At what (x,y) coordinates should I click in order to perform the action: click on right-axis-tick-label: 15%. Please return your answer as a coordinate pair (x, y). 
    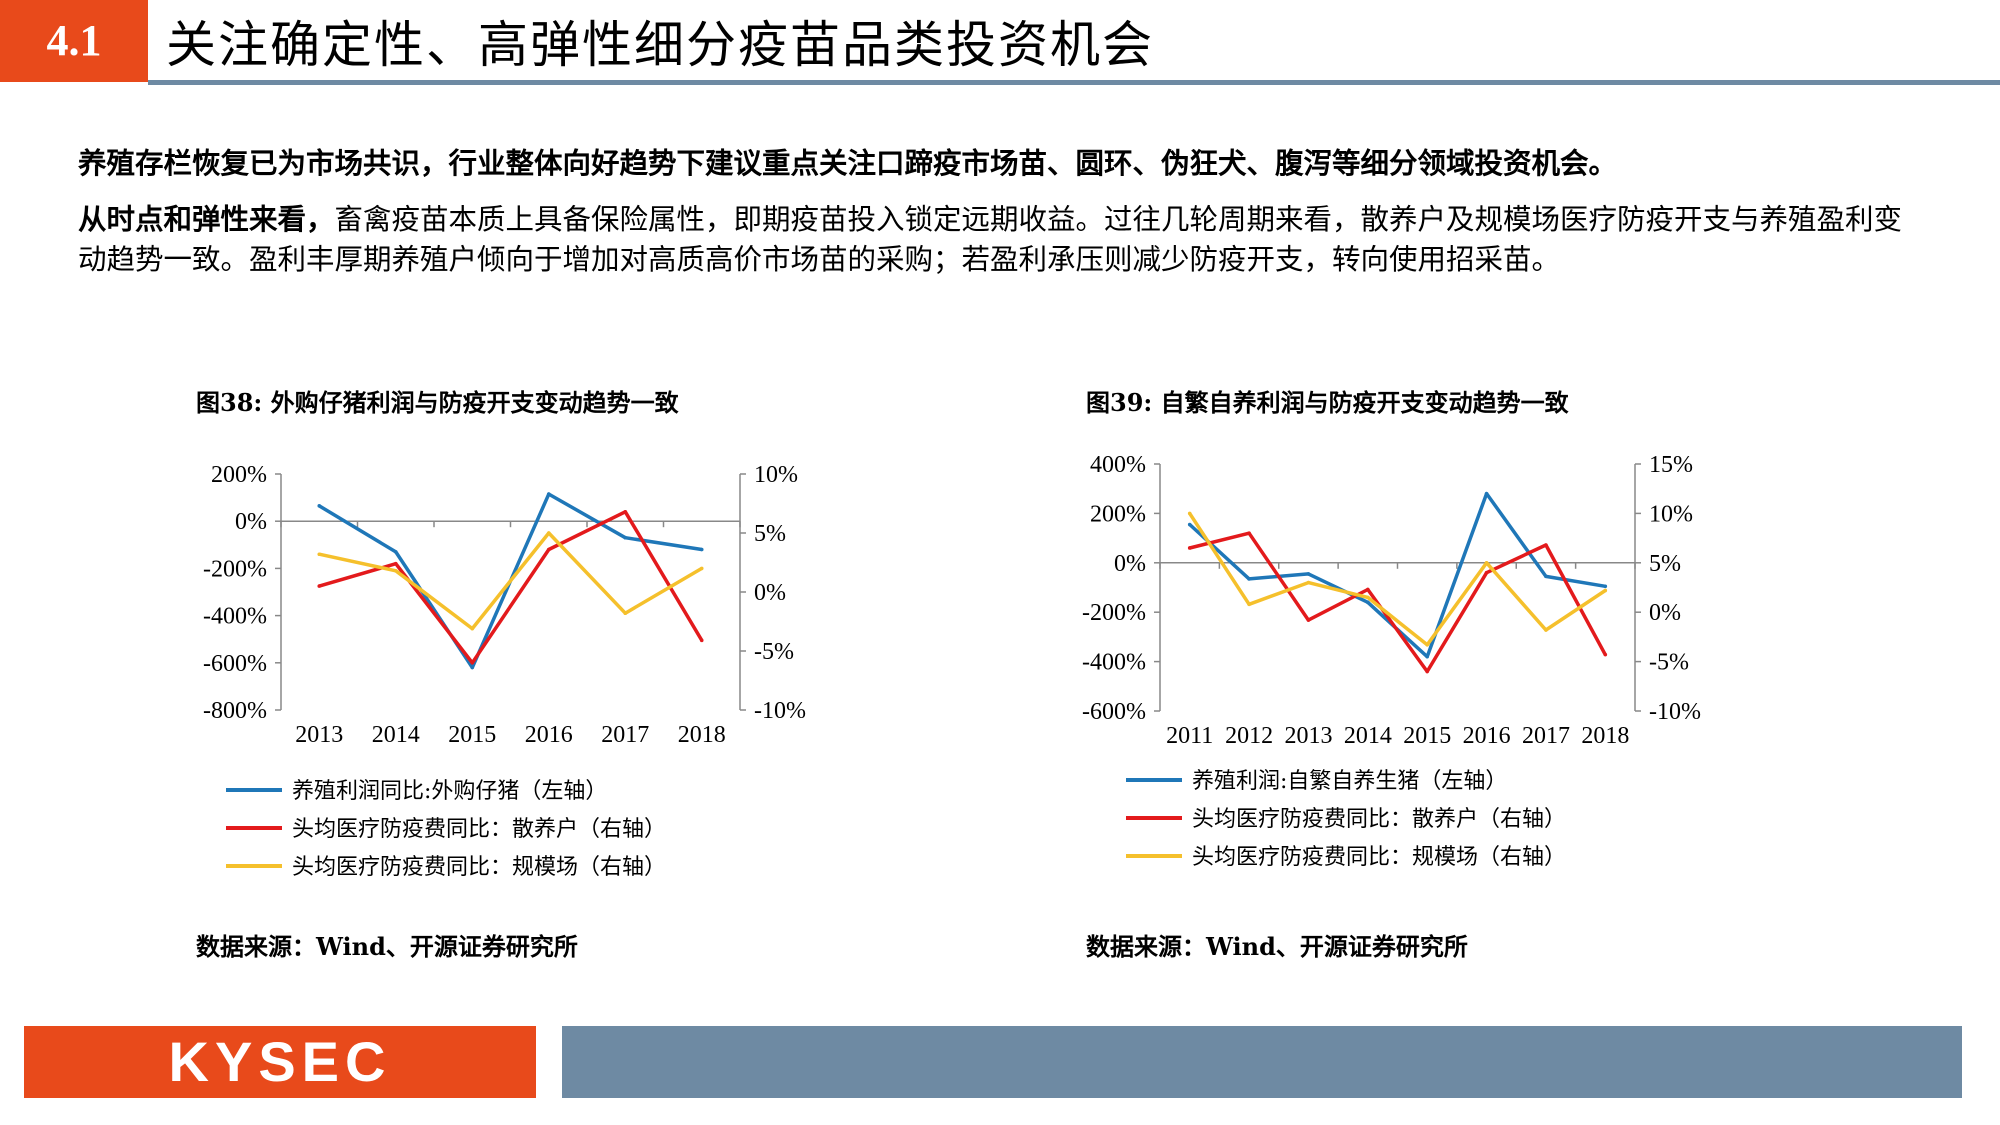
    Looking at the image, I should click on (1671, 465).